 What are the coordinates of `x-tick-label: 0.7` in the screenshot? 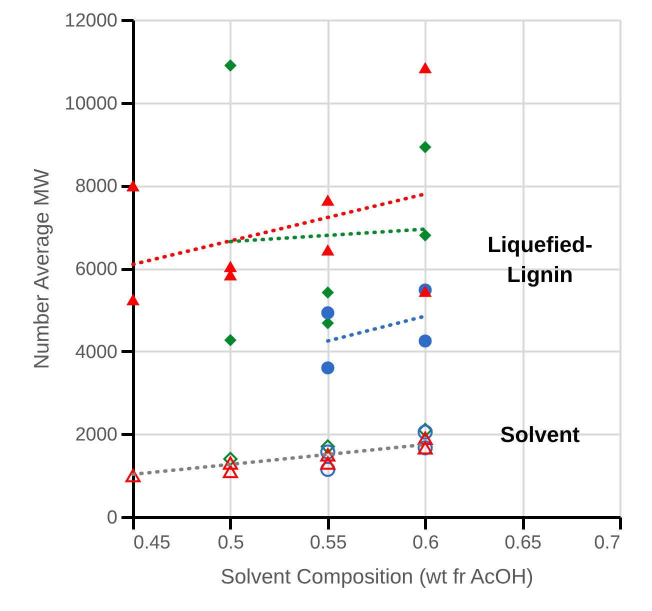 It's located at (607, 543).